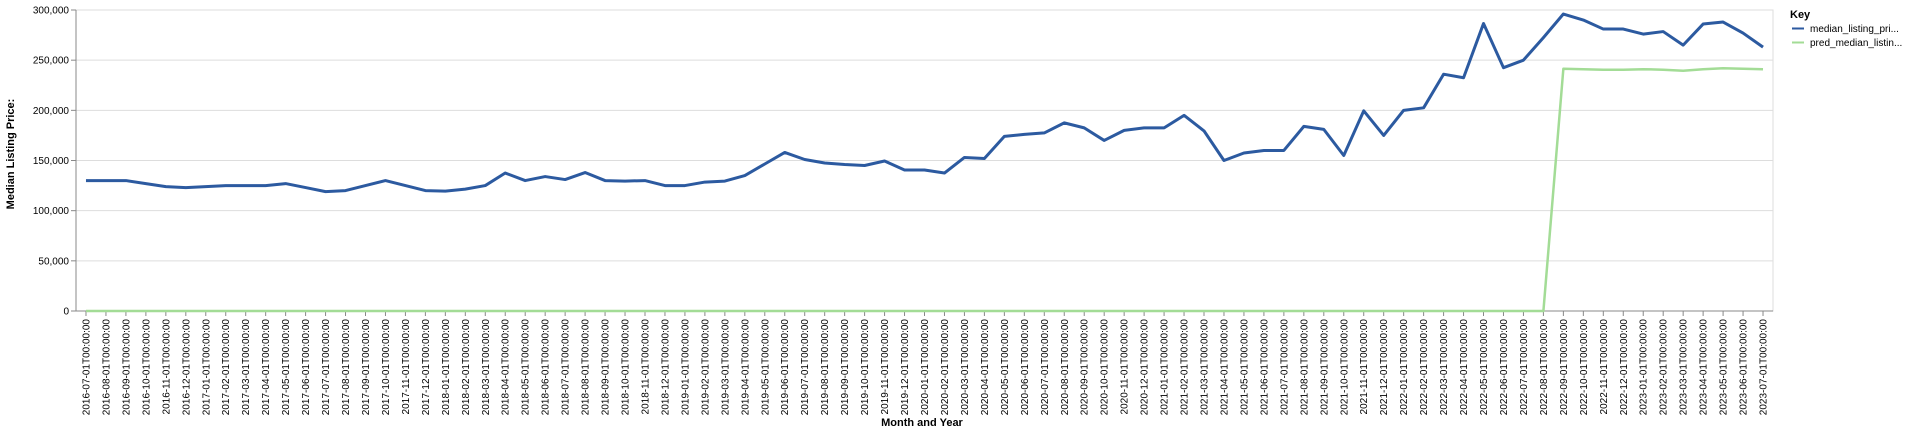 The image size is (1920, 434). What do you see at coordinates (665, 367) in the screenshot?
I see `x-tick-label: 2018-12-01T00:00:00` at bounding box center [665, 367].